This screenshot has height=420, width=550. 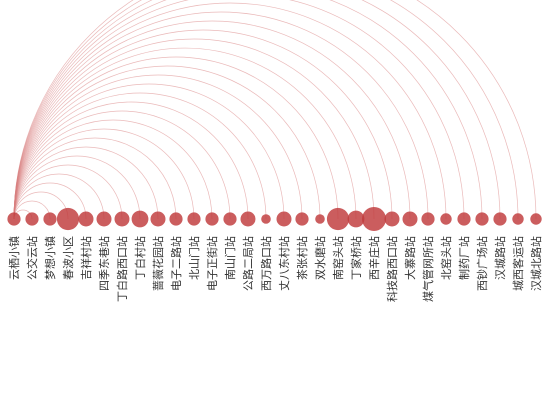 I want to click on node-label: 丁白村站, so click(x=140, y=258).